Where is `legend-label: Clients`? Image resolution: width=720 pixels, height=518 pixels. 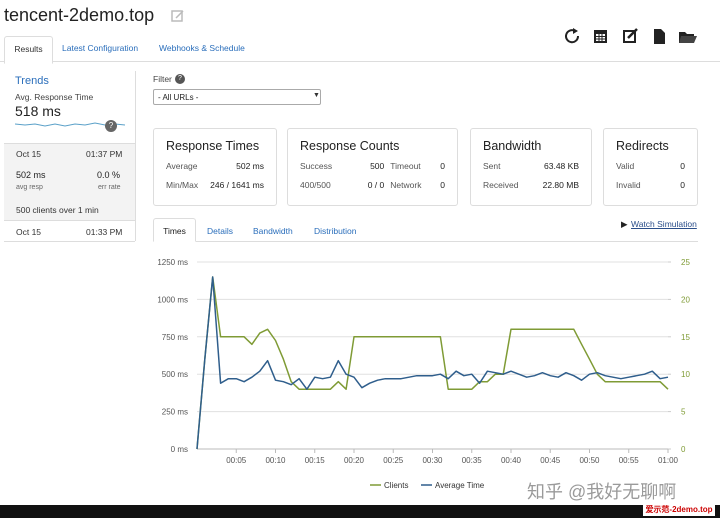 legend-label: Clients is located at coordinates (396, 485).